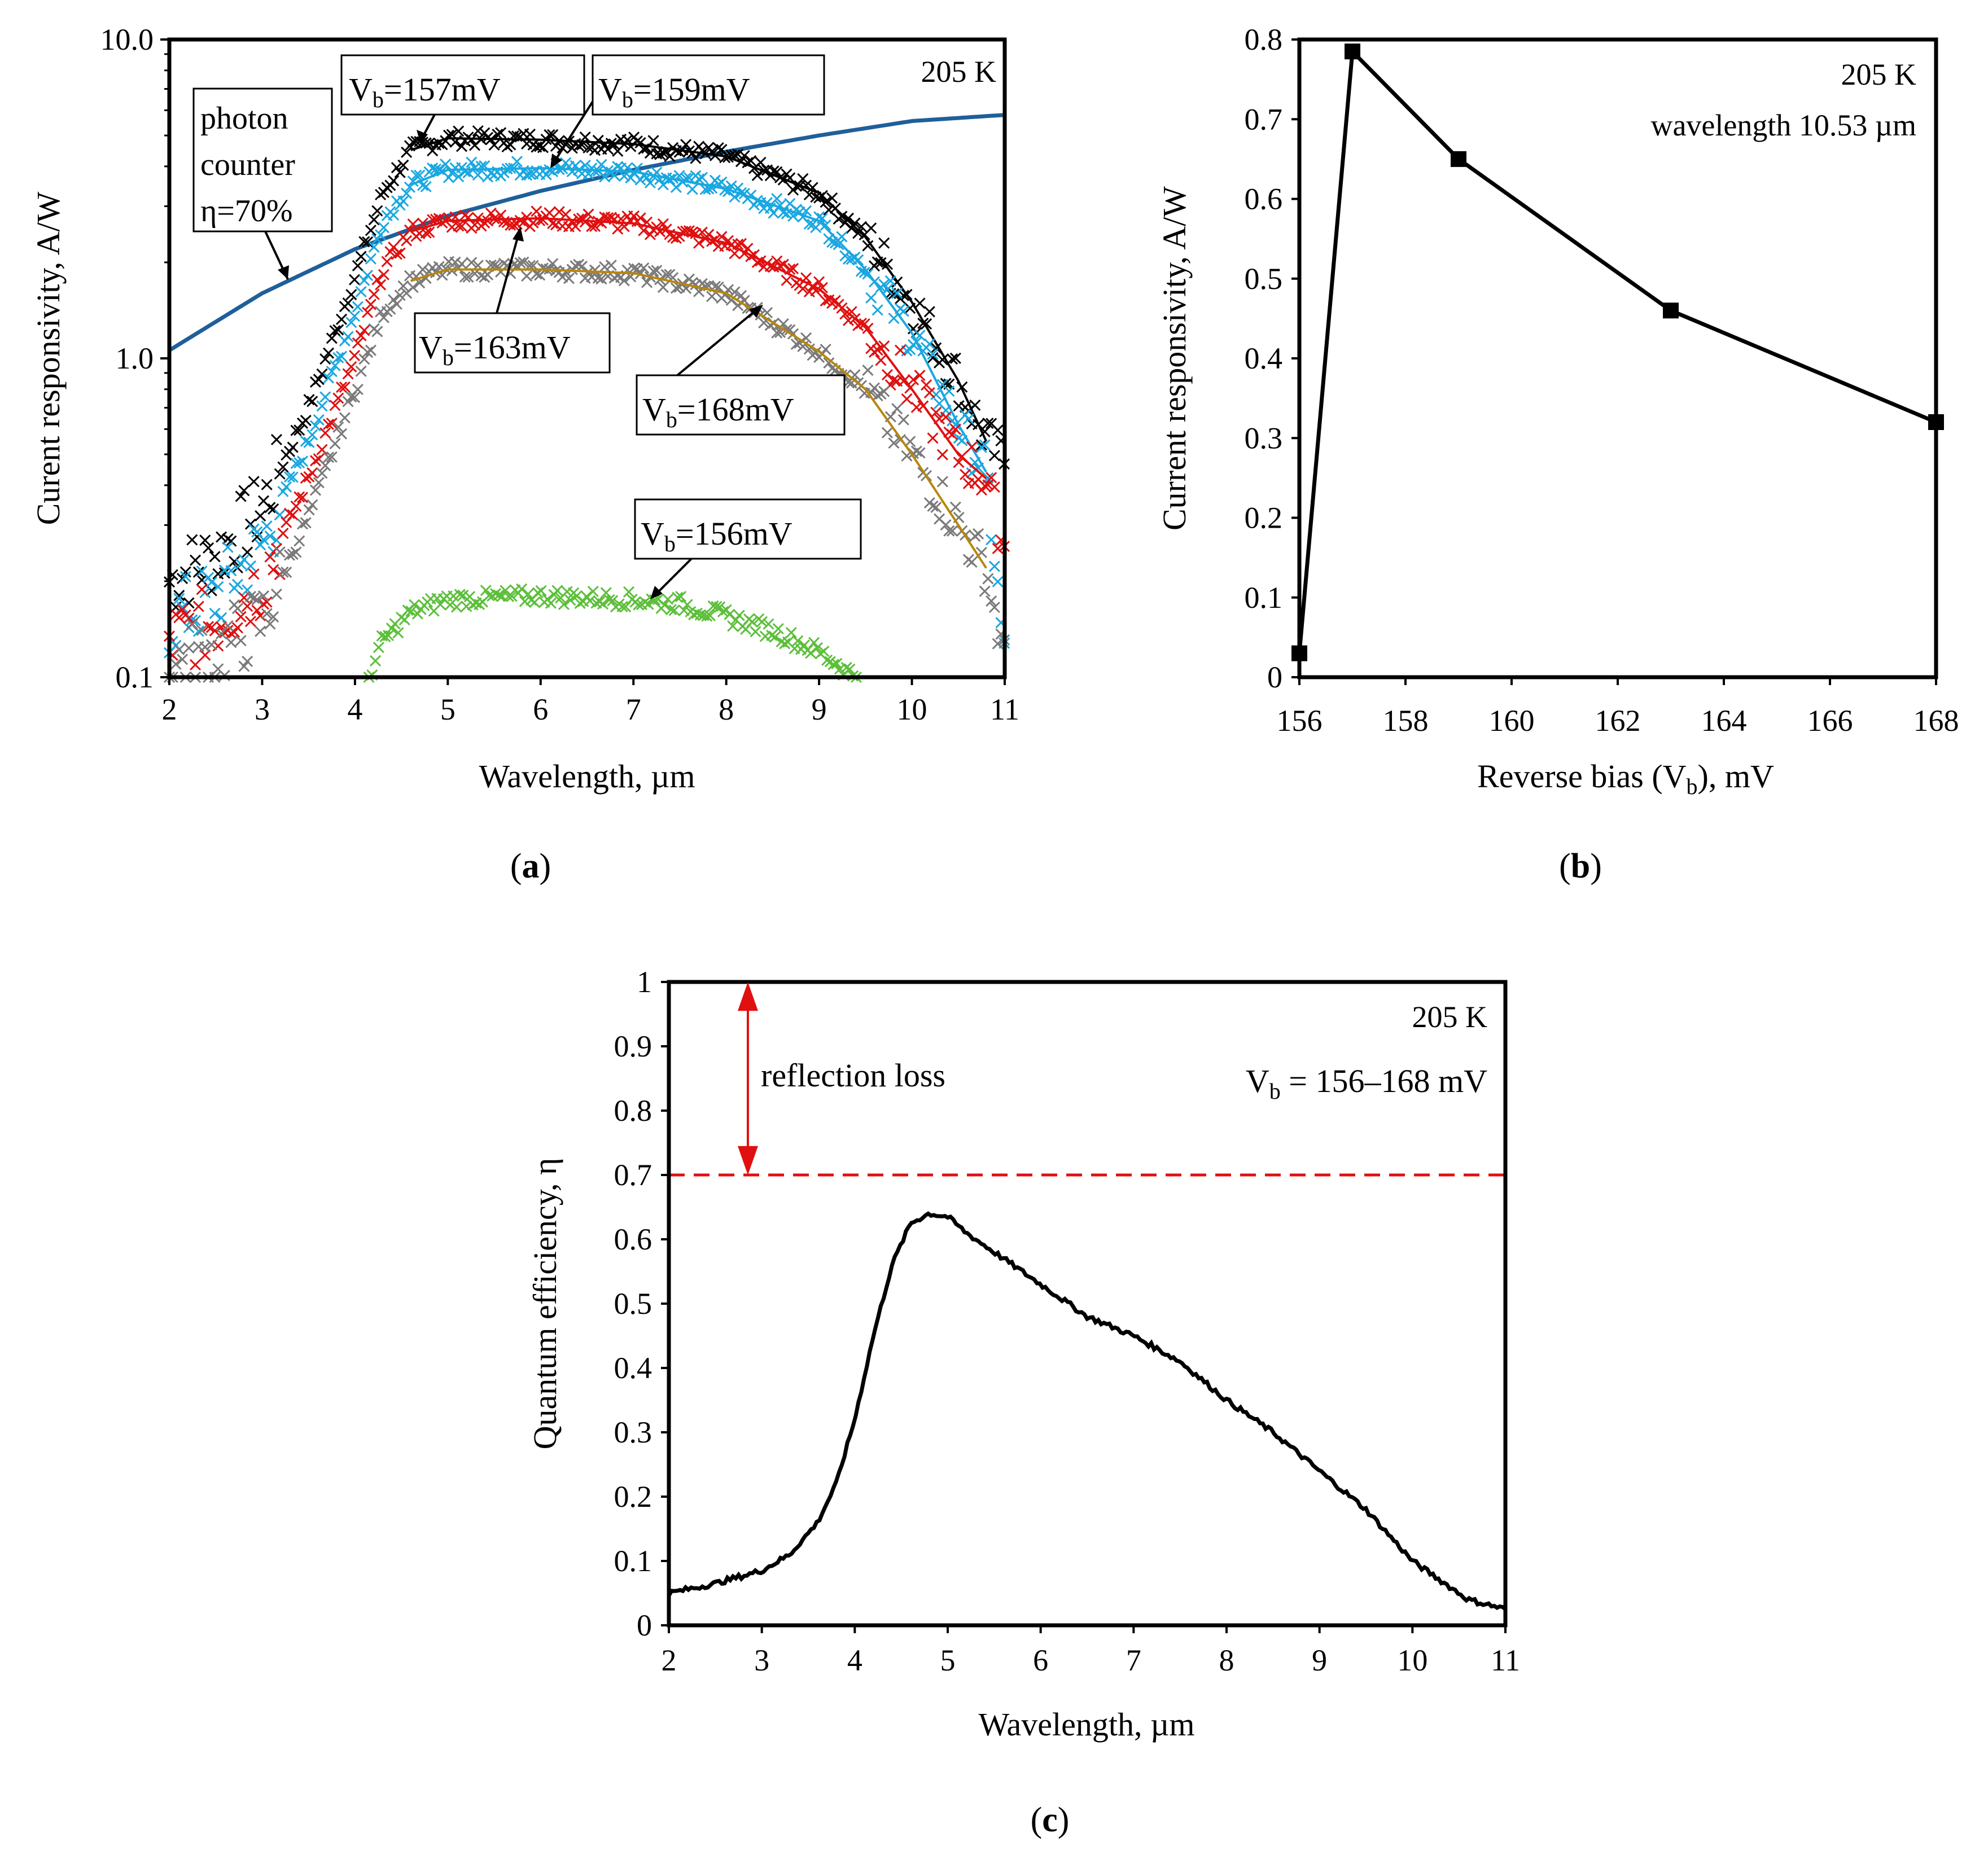  What do you see at coordinates (1264, 199) in the screenshot?
I see `y-tick-label: 0.6` at bounding box center [1264, 199].